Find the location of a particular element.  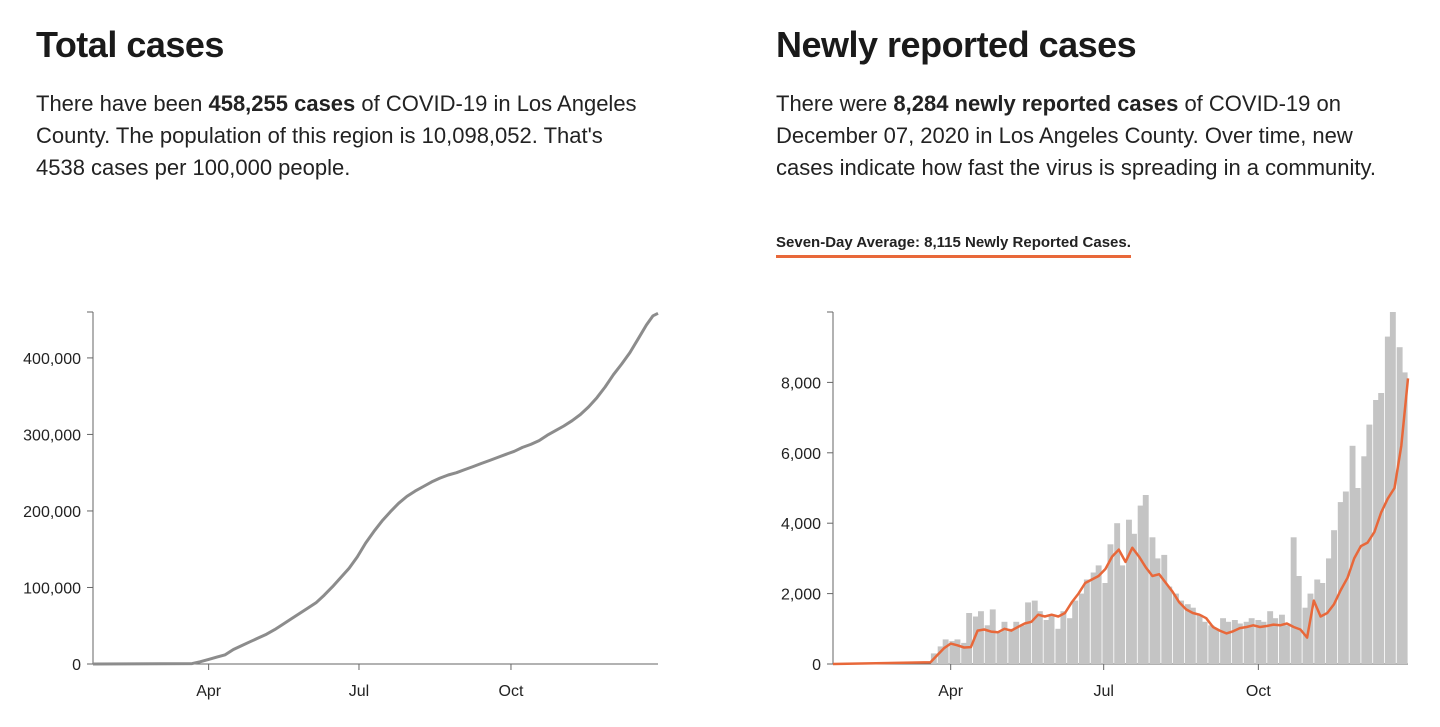

total-x-tick-label: Jul is located at coordinates (359, 691).